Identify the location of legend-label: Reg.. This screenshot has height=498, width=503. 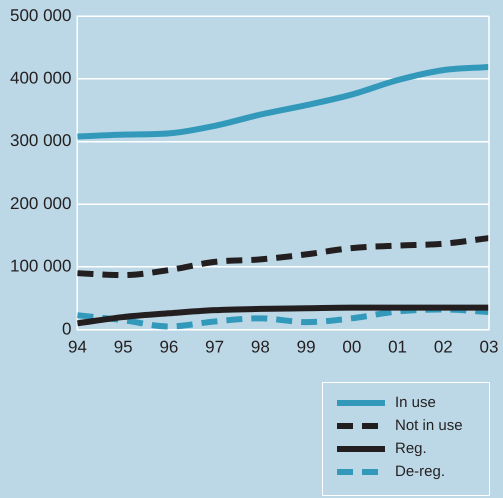
(411, 448).